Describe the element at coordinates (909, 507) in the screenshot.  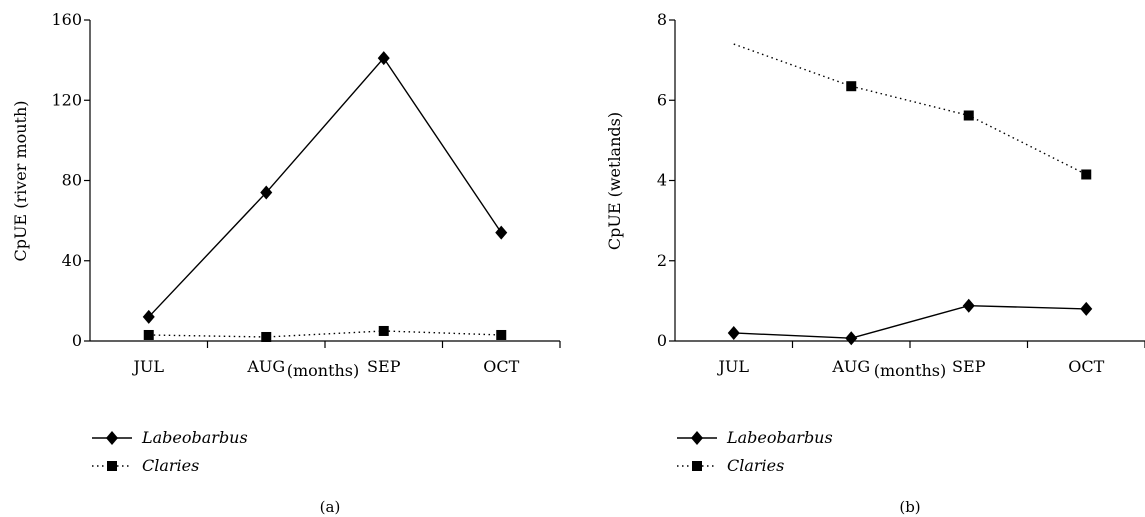
I see `panel-label: (b)` at that location.